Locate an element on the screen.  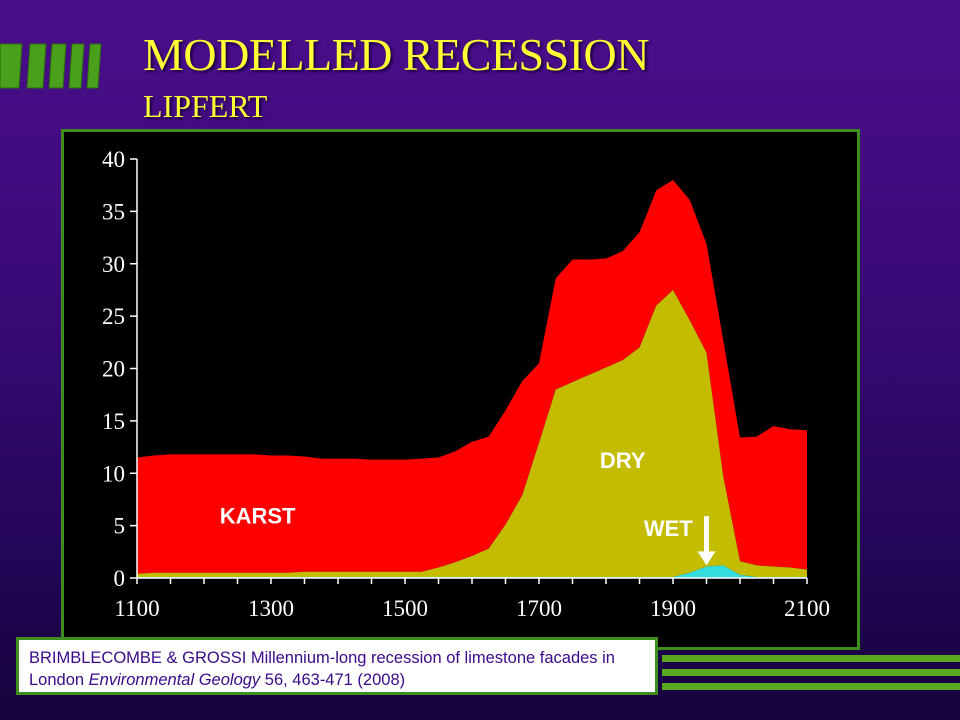
x-tick-label: 1500 is located at coordinates (405, 608).